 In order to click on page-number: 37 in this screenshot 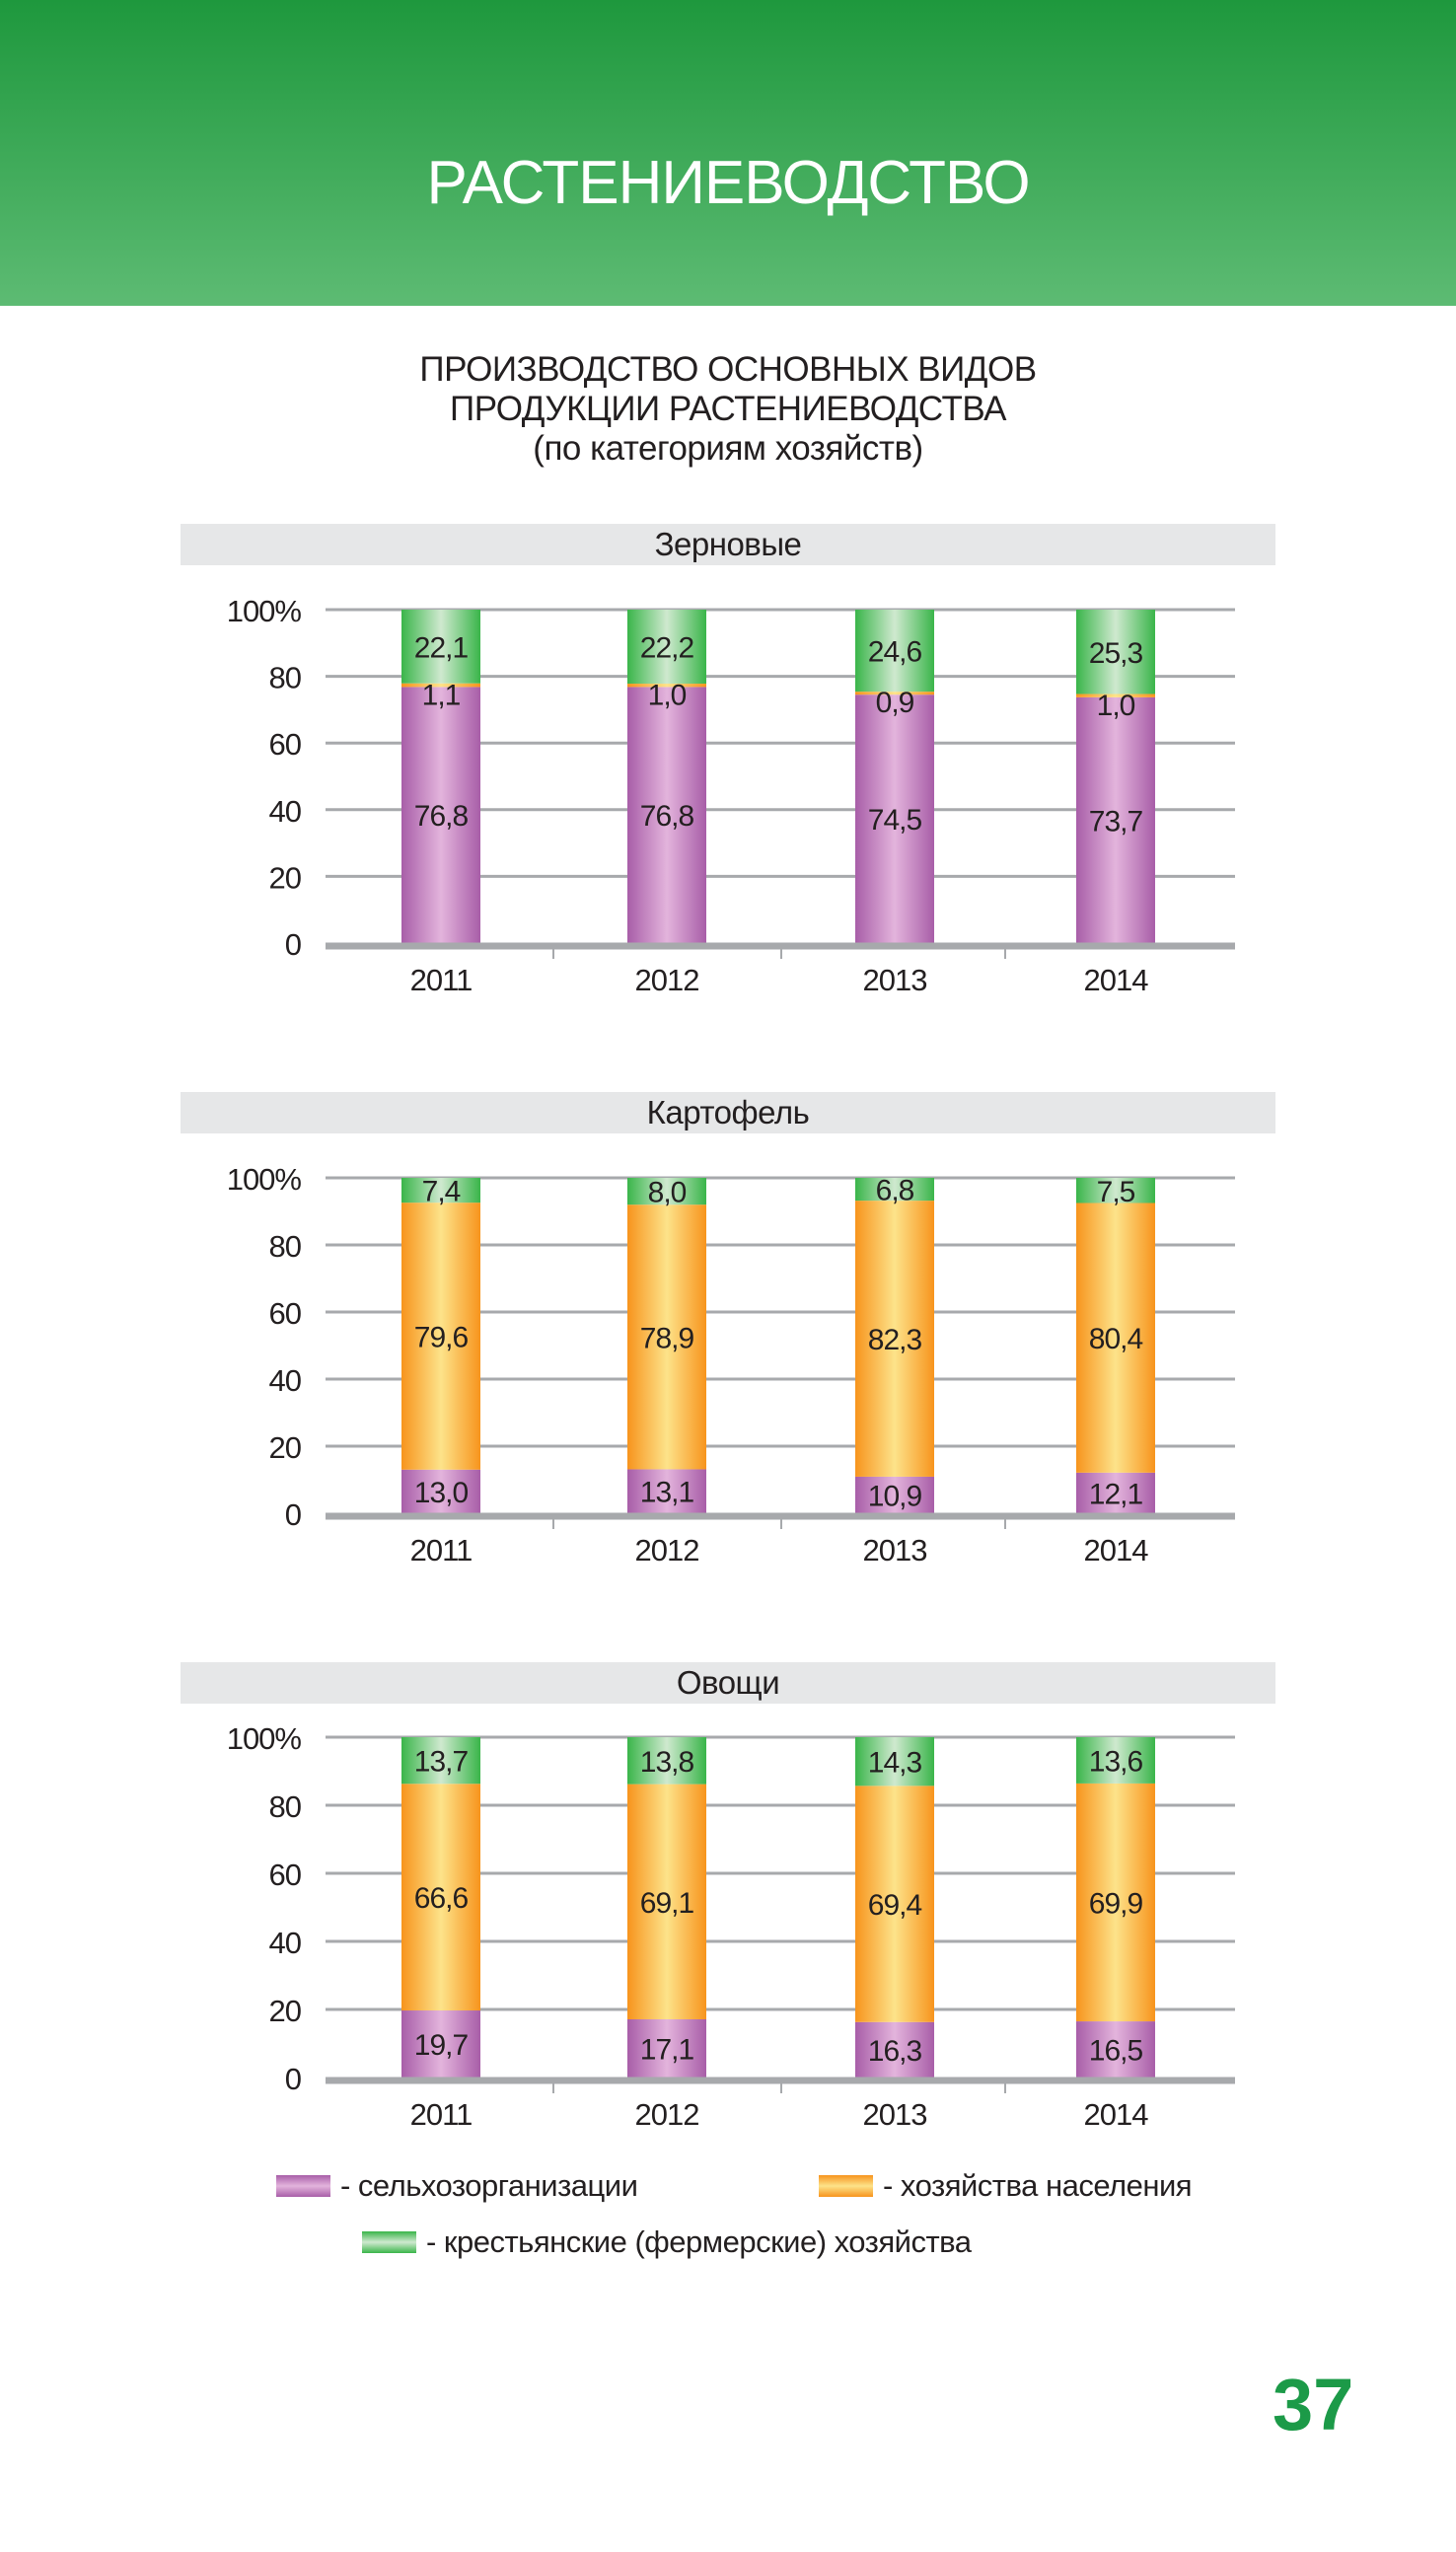, I will do `click(1313, 2404)`.